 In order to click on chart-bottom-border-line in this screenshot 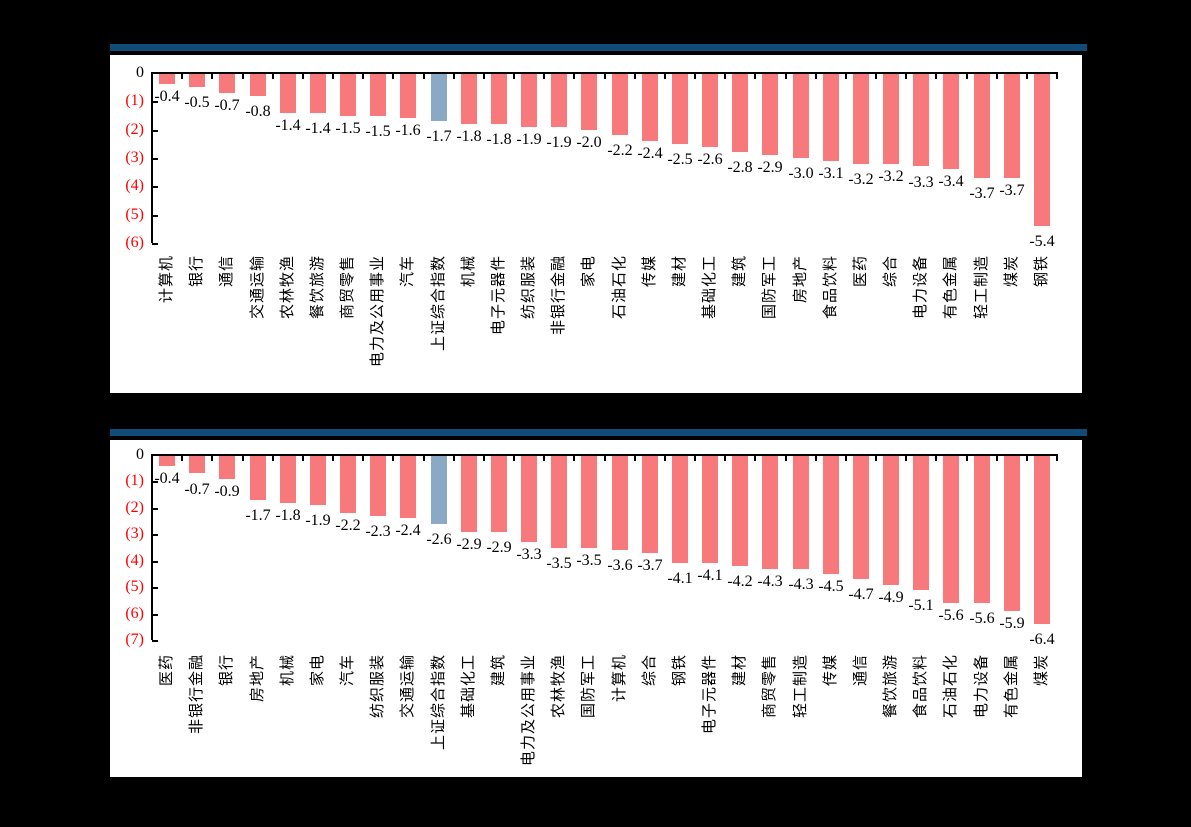, I will do `click(598, 432)`.